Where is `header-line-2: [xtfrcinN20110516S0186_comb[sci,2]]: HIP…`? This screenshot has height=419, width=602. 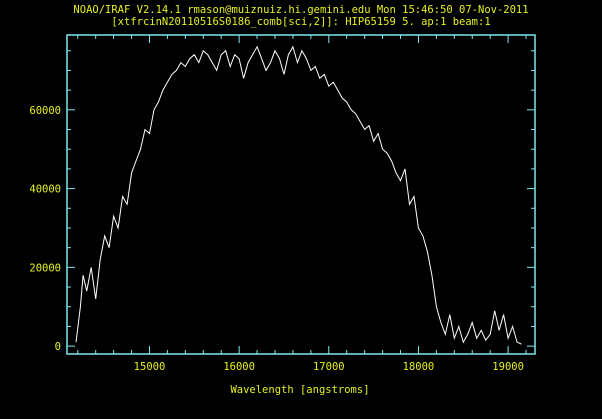
header-line-2: [xtfrcinN20110516S0186_comb[sci,2]]: HIP… is located at coordinates (301, 22).